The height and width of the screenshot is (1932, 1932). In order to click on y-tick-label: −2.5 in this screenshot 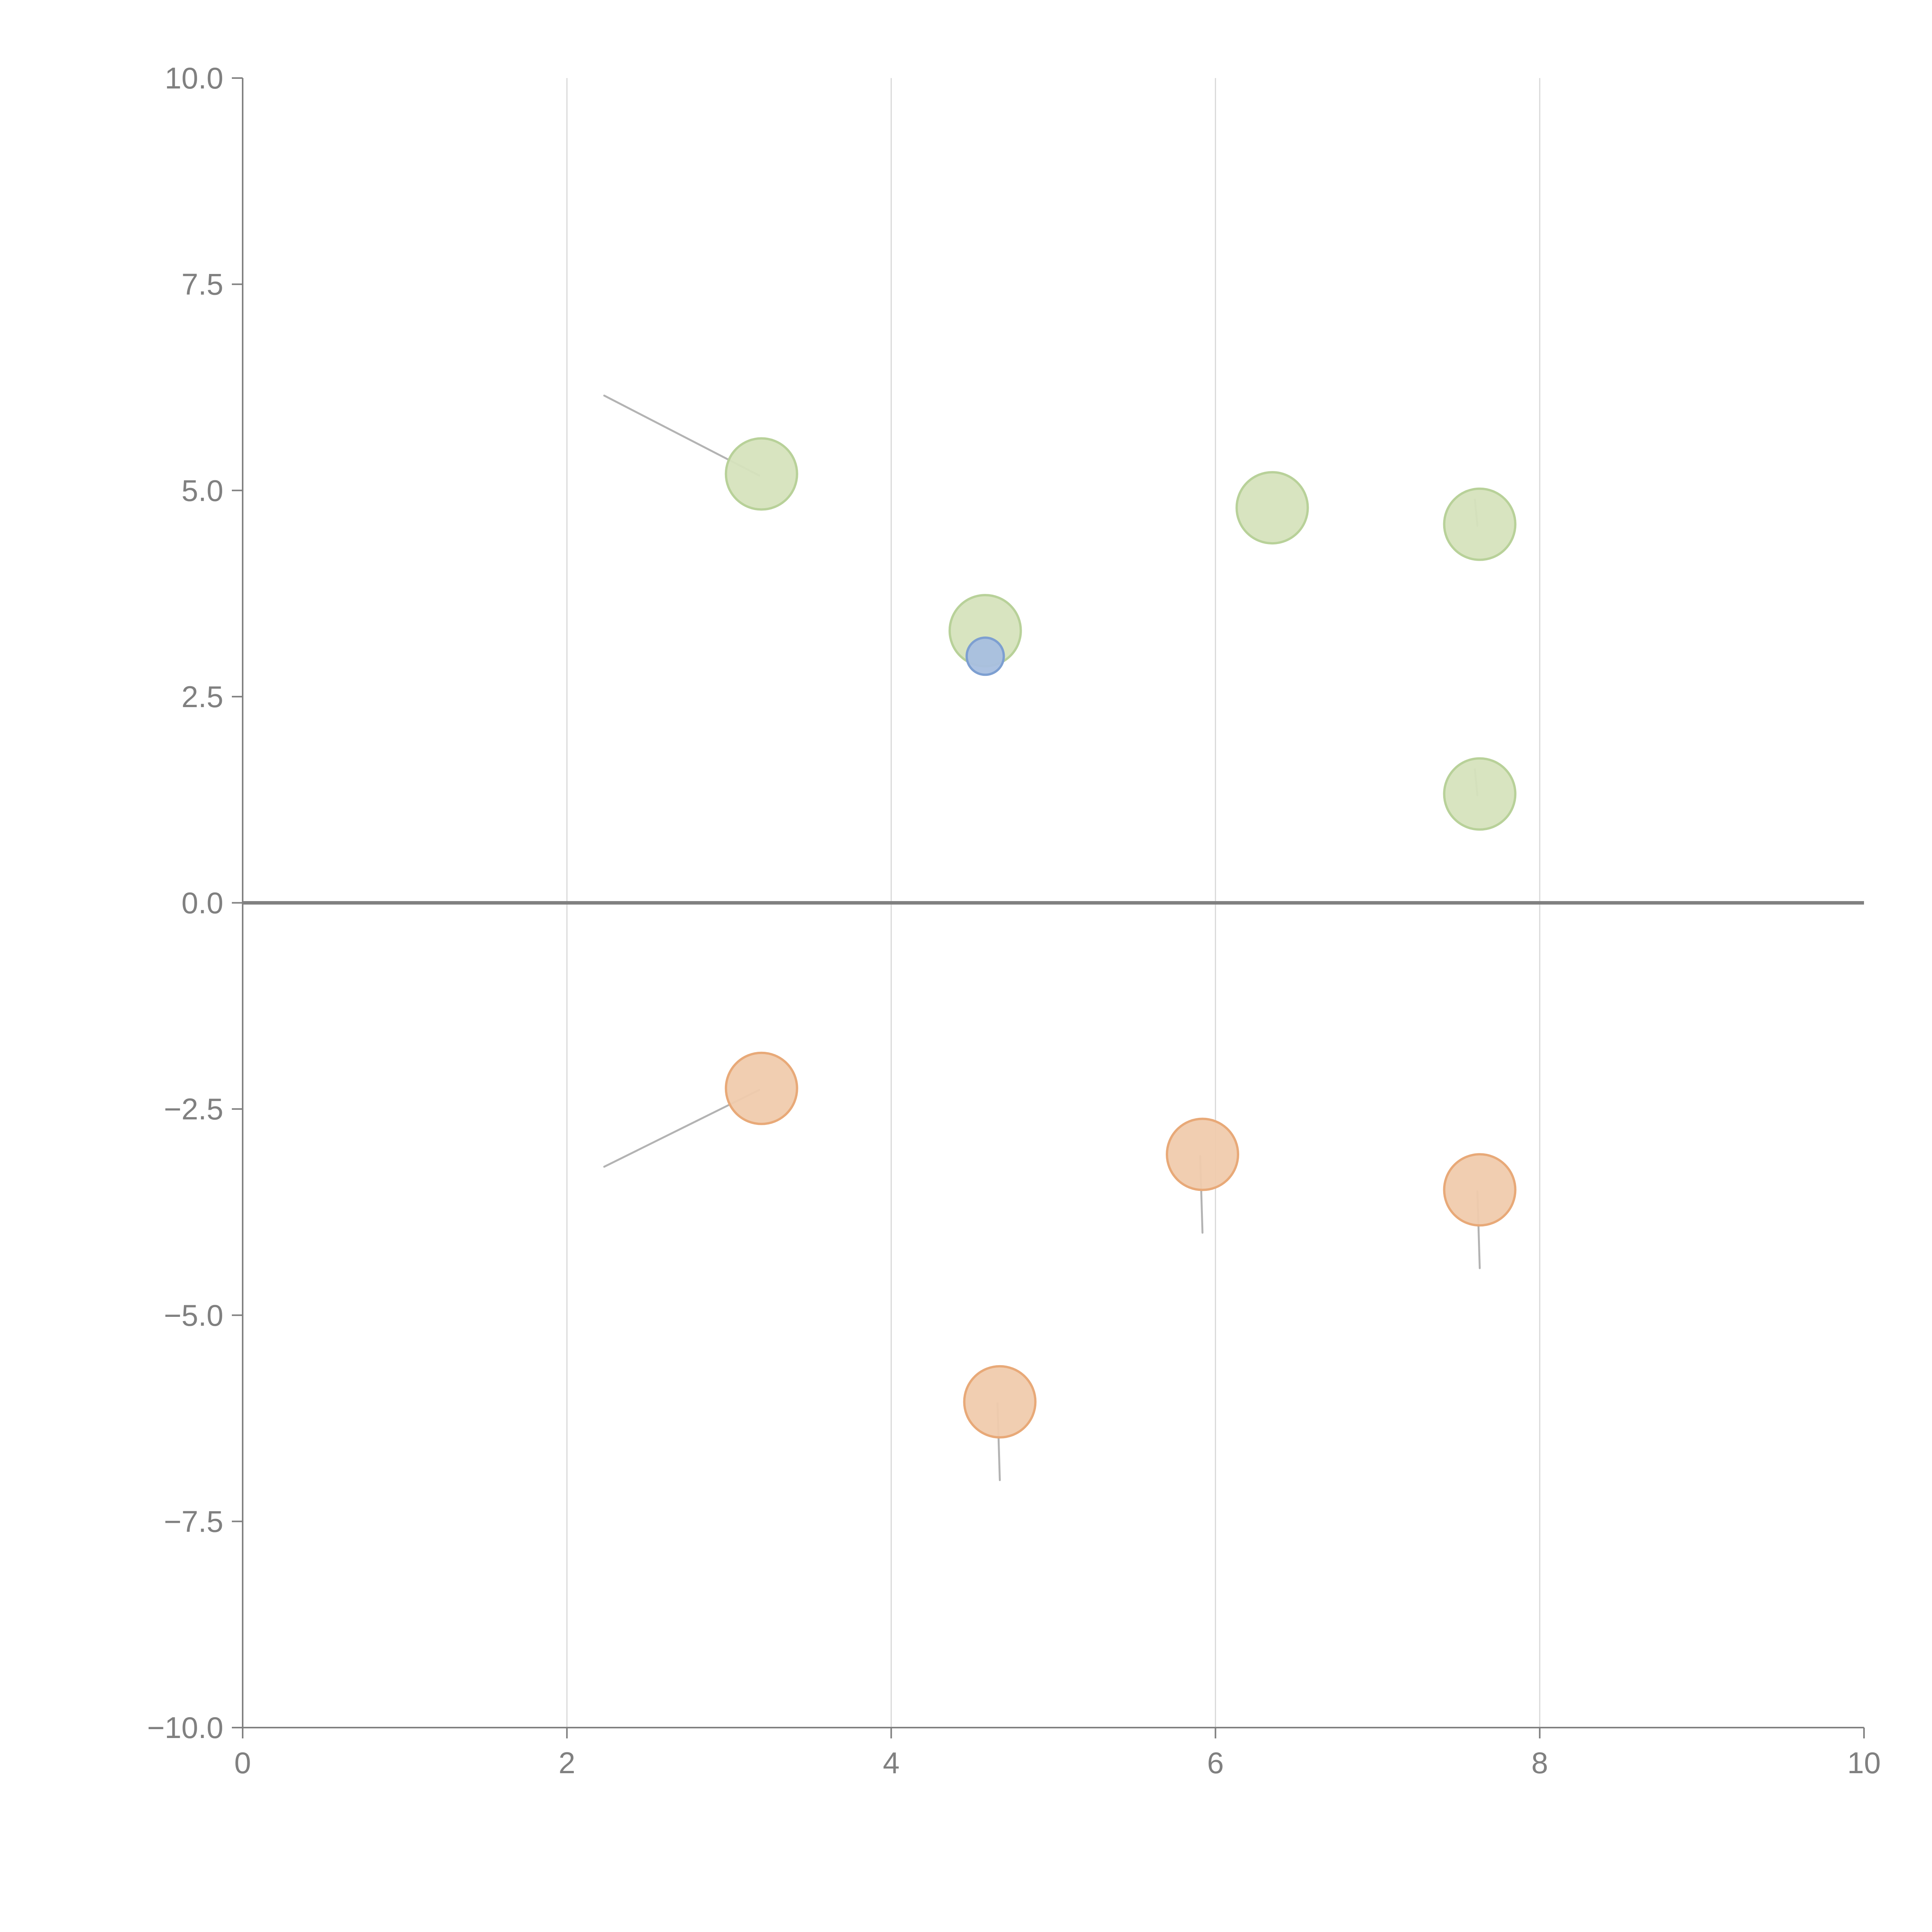, I will do `click(193, 1109)`.